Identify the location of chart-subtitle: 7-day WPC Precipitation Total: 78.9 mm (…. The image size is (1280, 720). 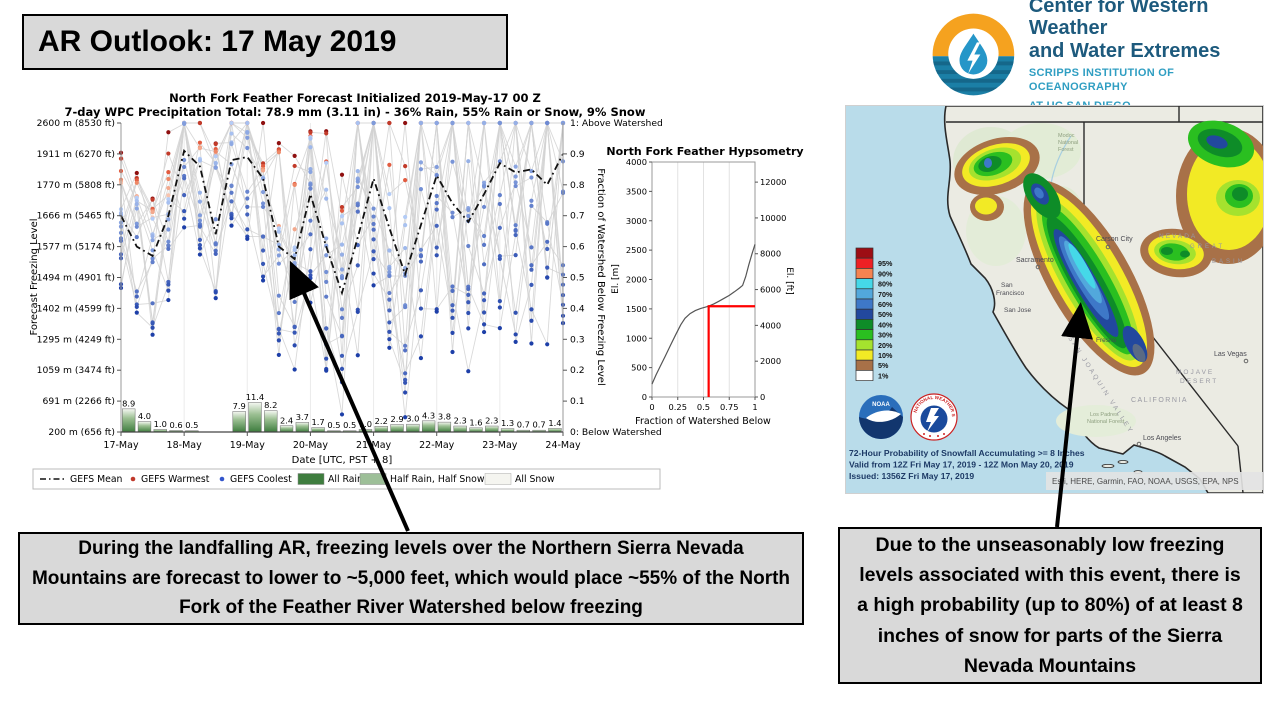
(355, 112).